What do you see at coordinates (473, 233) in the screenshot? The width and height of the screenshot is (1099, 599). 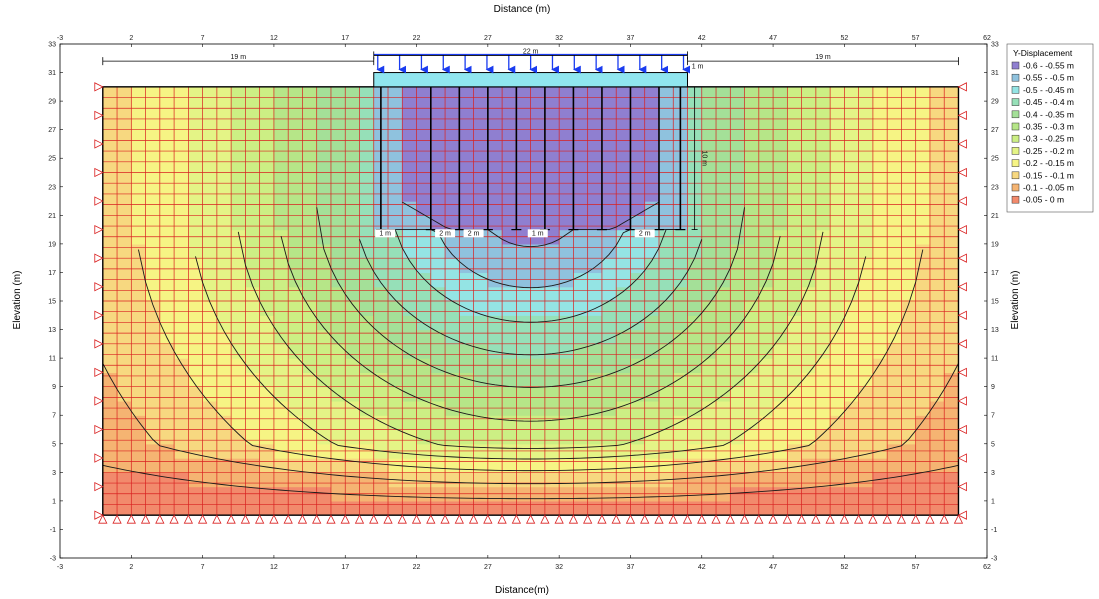 I see `spacing-label-bg` at bounding box center [473, 233].